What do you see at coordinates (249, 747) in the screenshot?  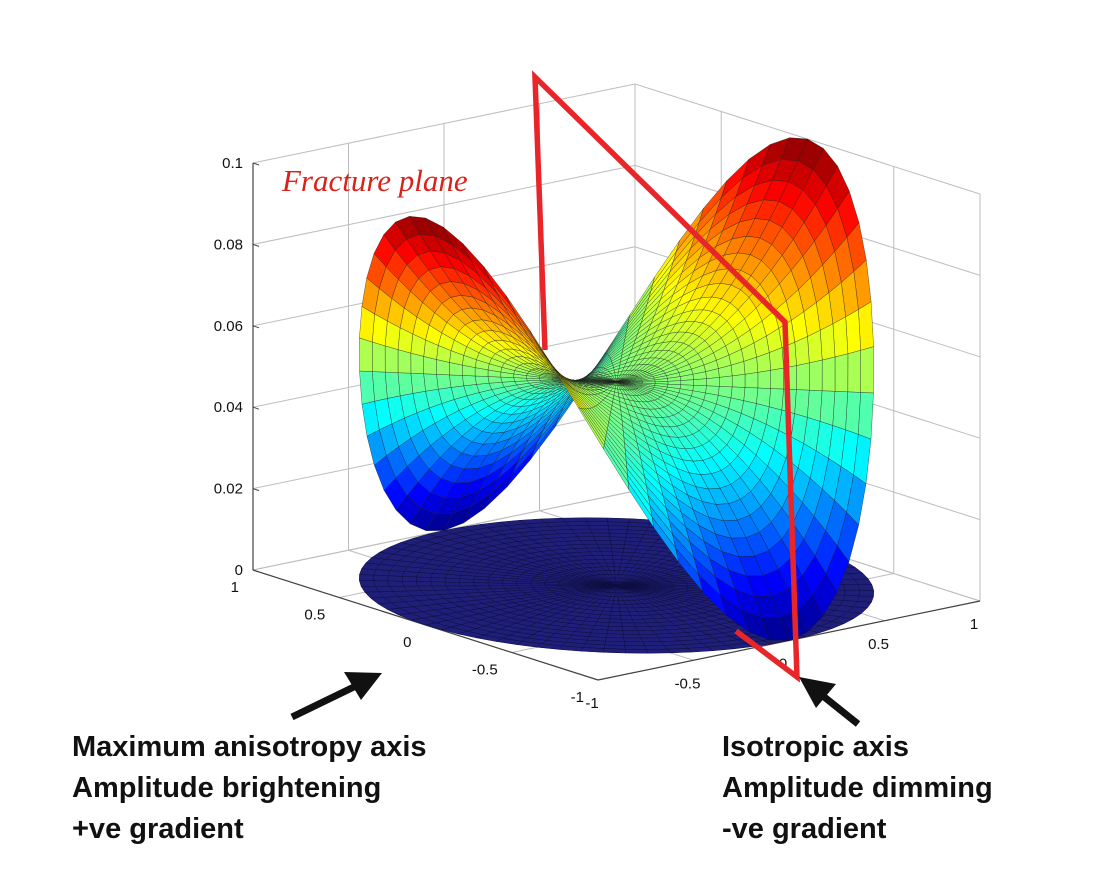 I see `left-annotation-line-1: Maximum anisotropy axis` at bounding box center [249, 747].